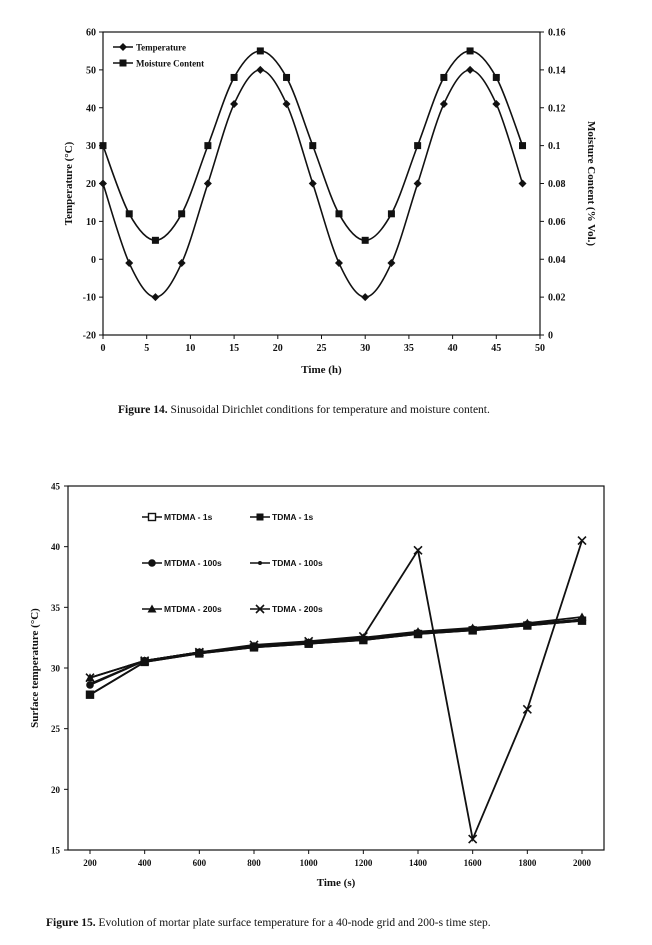 The height and width of the screenshot is (945, 652). I want to click on y2-tick-label: 0.1, so click(554, 146).